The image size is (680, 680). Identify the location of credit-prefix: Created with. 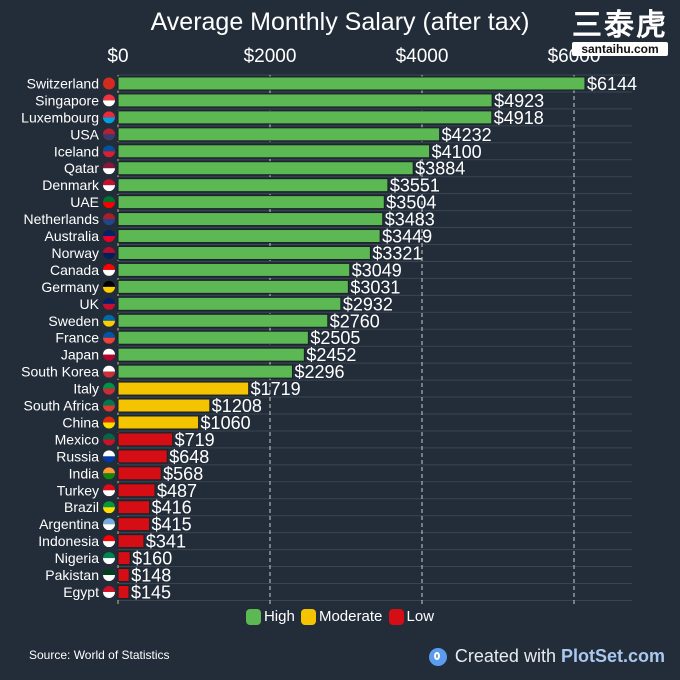
(505, 656).